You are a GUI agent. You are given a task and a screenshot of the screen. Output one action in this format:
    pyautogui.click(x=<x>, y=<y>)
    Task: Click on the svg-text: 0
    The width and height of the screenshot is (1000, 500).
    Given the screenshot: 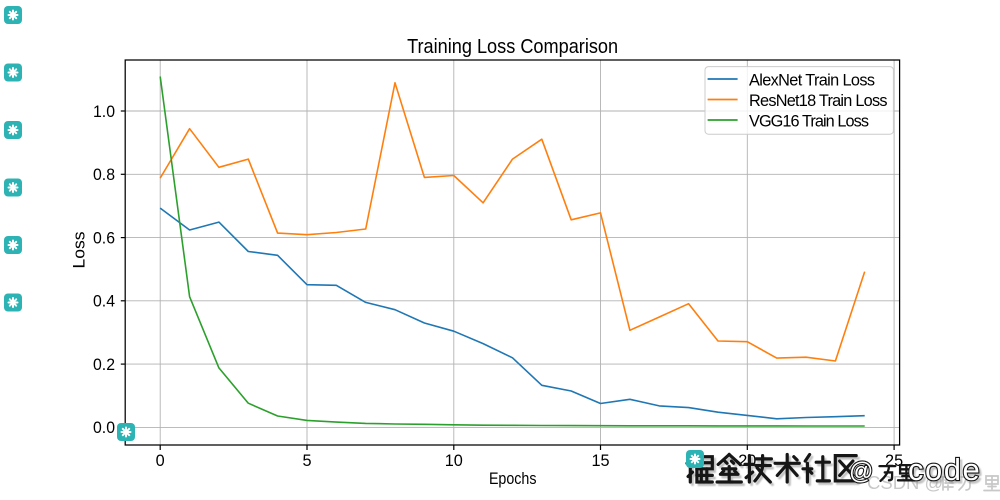 What is the action you would take?
    pyautogui.click(x=160, y=461)
    